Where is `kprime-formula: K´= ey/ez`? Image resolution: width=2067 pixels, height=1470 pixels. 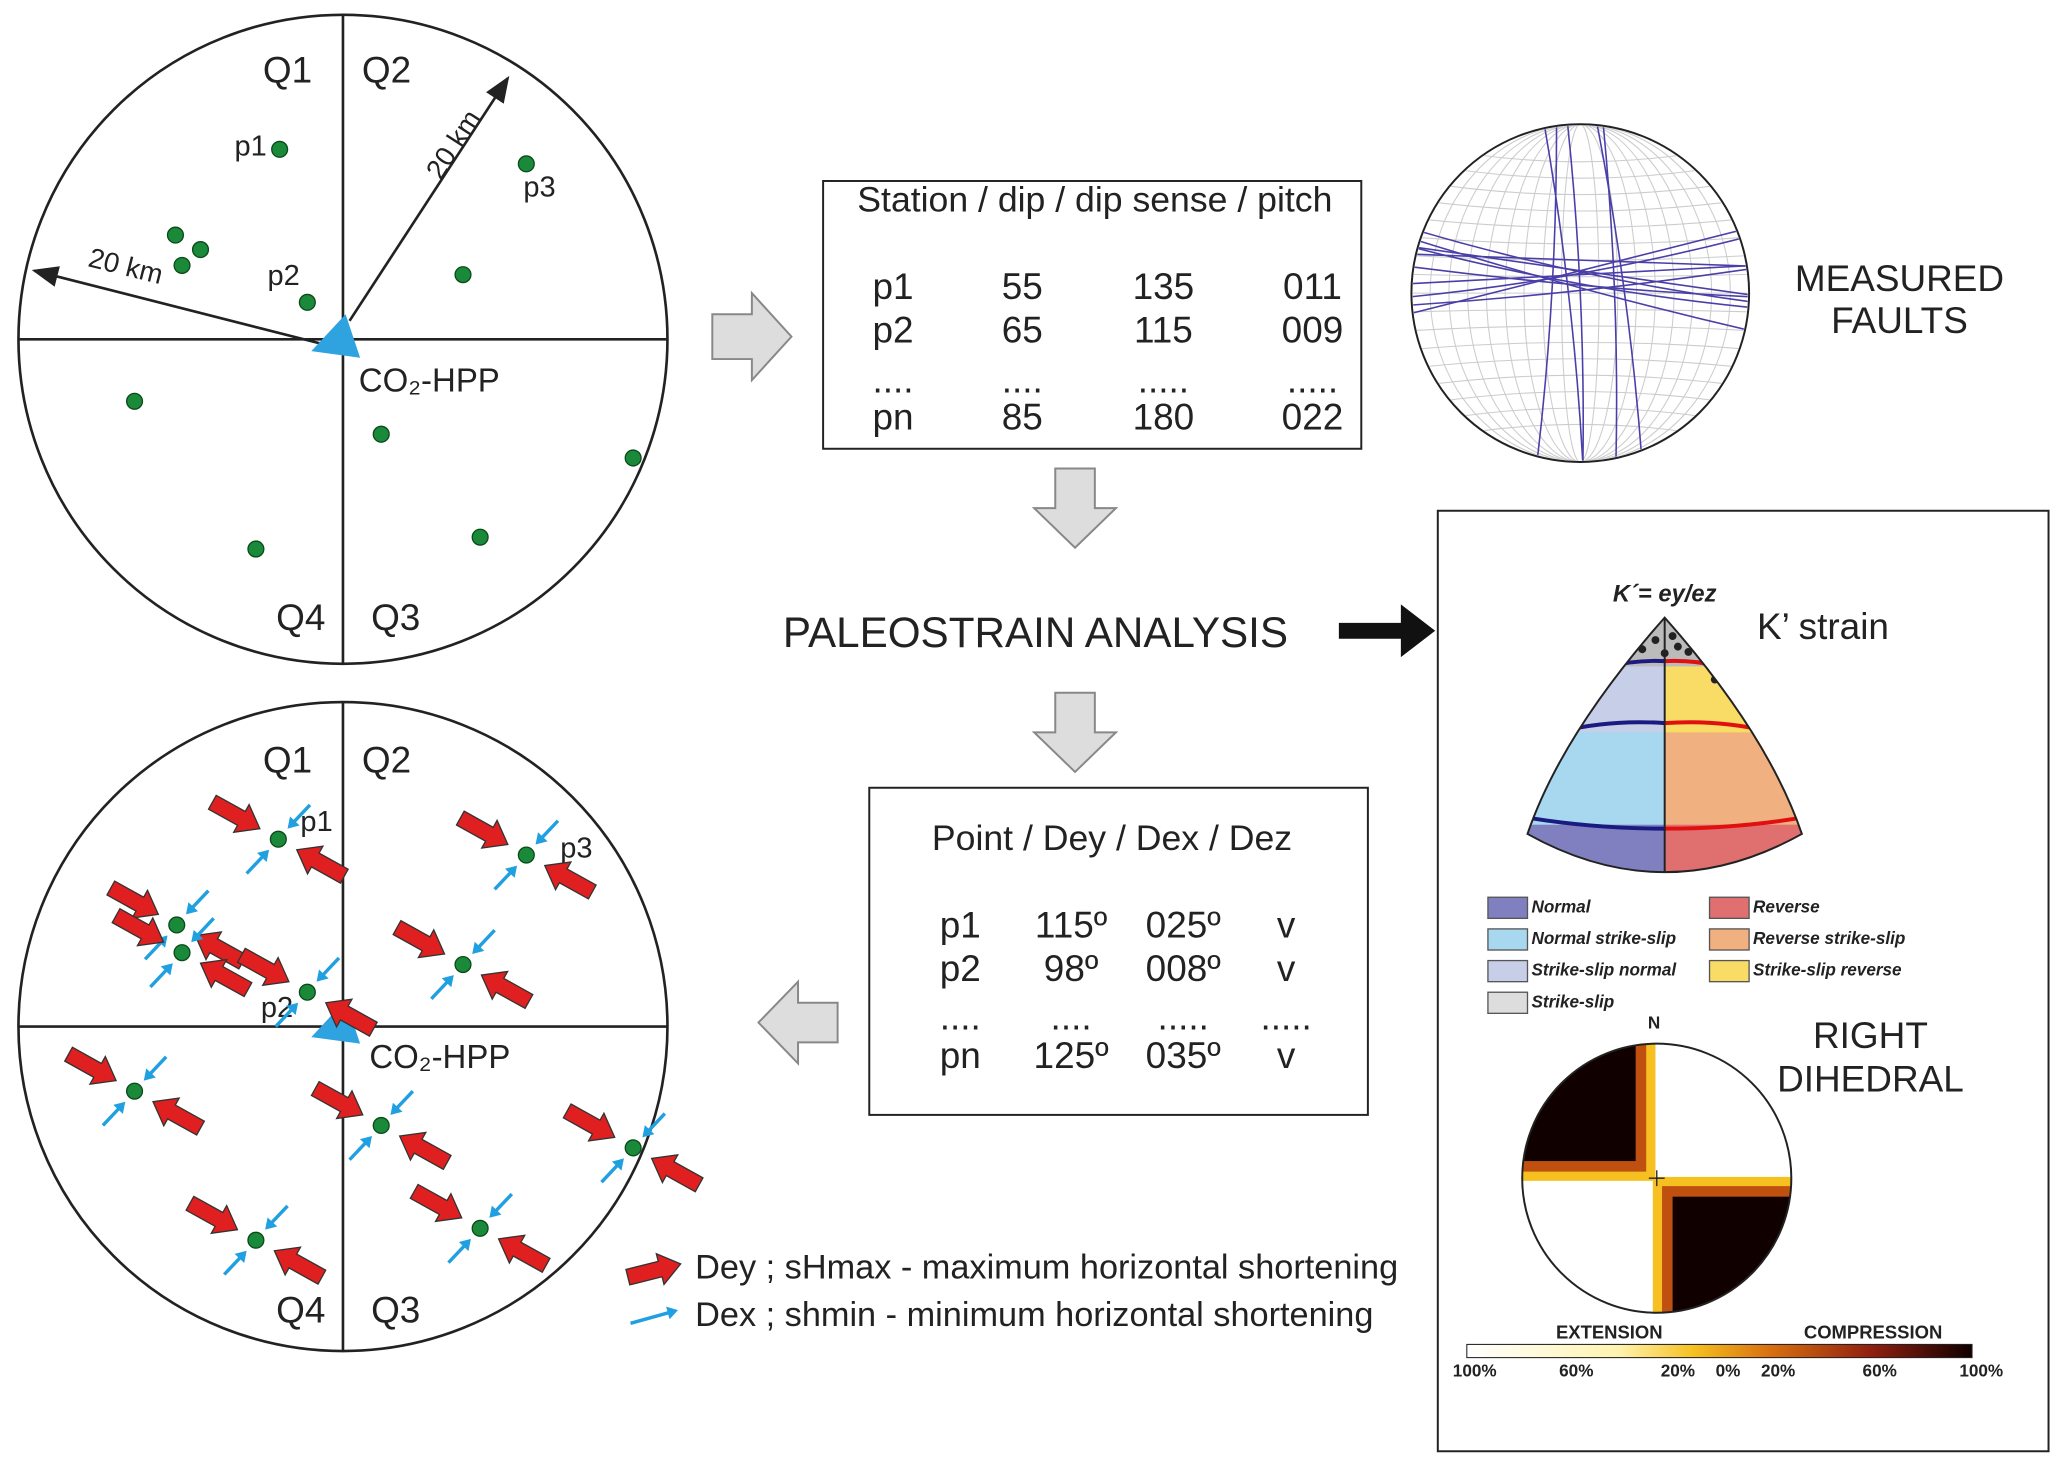 kprime-formula: K´= ey/ez is located at coordinates (1665, 594).